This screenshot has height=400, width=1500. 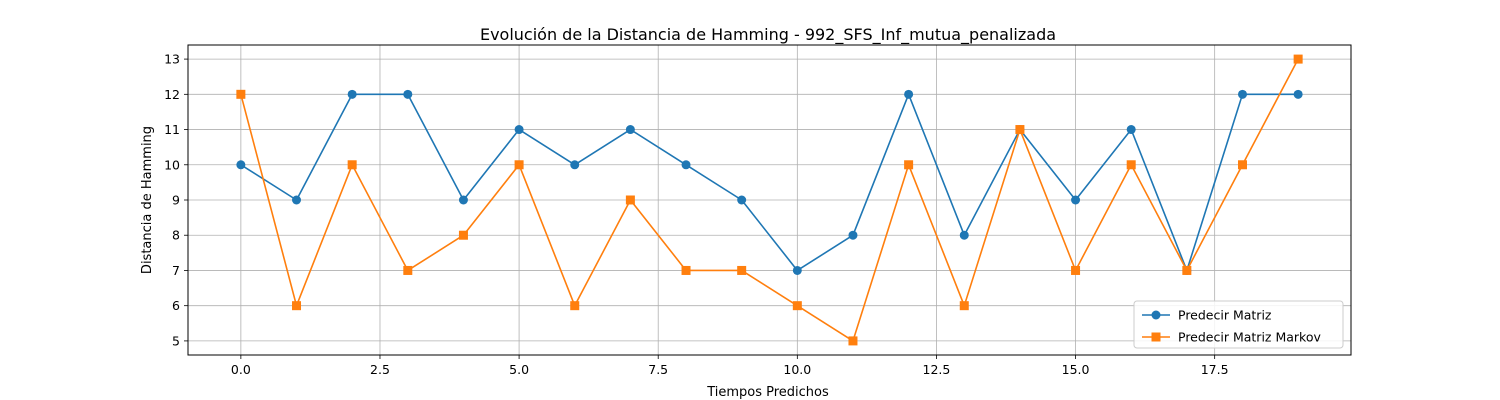 What do you see at coordinates (767, 392) in the screenshot?
I see `x-axis-label: Tiempos Predichos` at bounding box center [767, 392].